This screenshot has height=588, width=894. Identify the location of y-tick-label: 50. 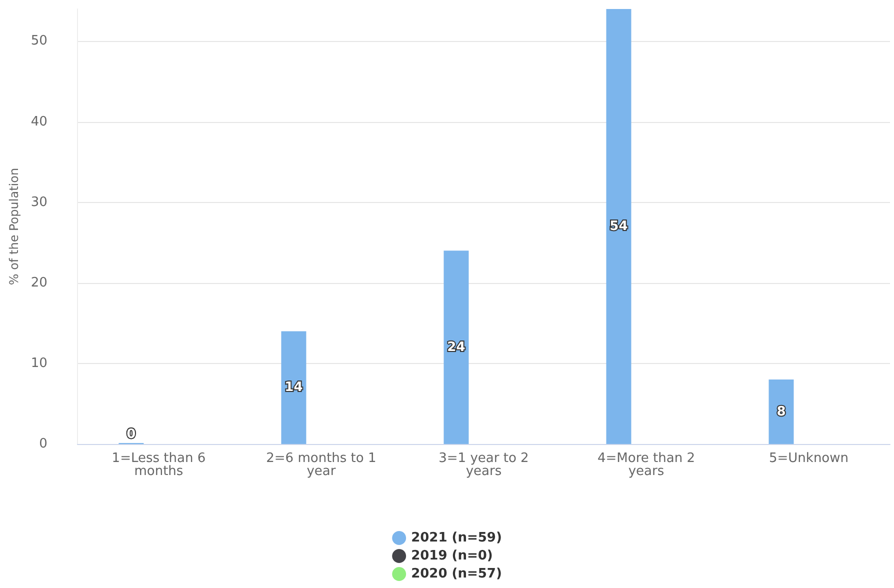
(39, 41).